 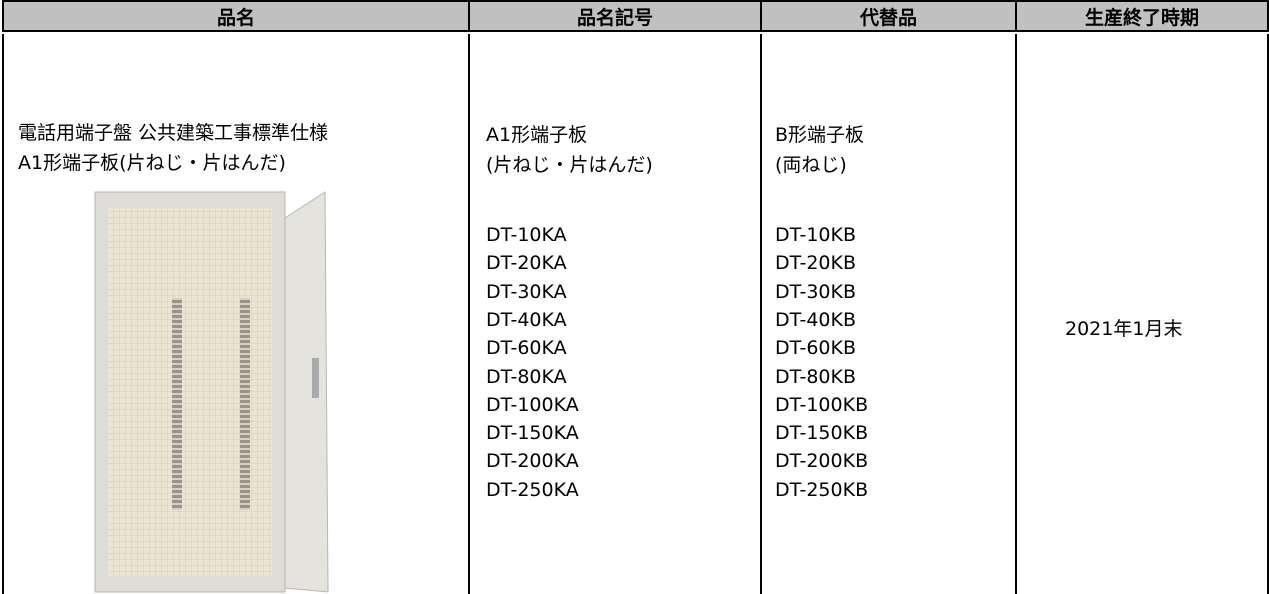 I want to click on text-line: (片ねじ・片はんだ), so click(x=569, y=165).